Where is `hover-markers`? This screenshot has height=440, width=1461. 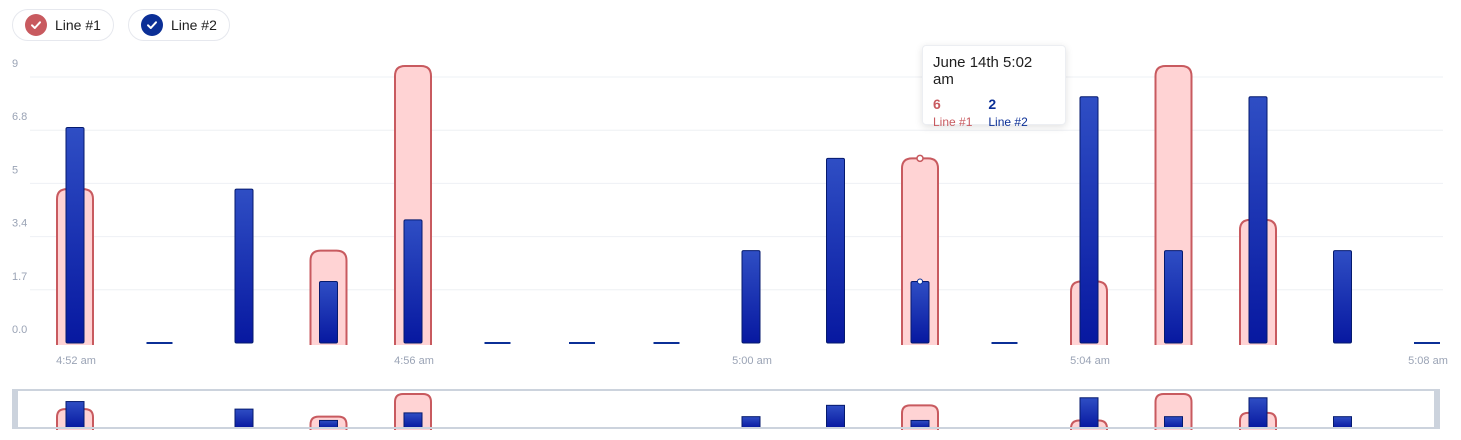 hover-markers is located at coordinates (920, 219).